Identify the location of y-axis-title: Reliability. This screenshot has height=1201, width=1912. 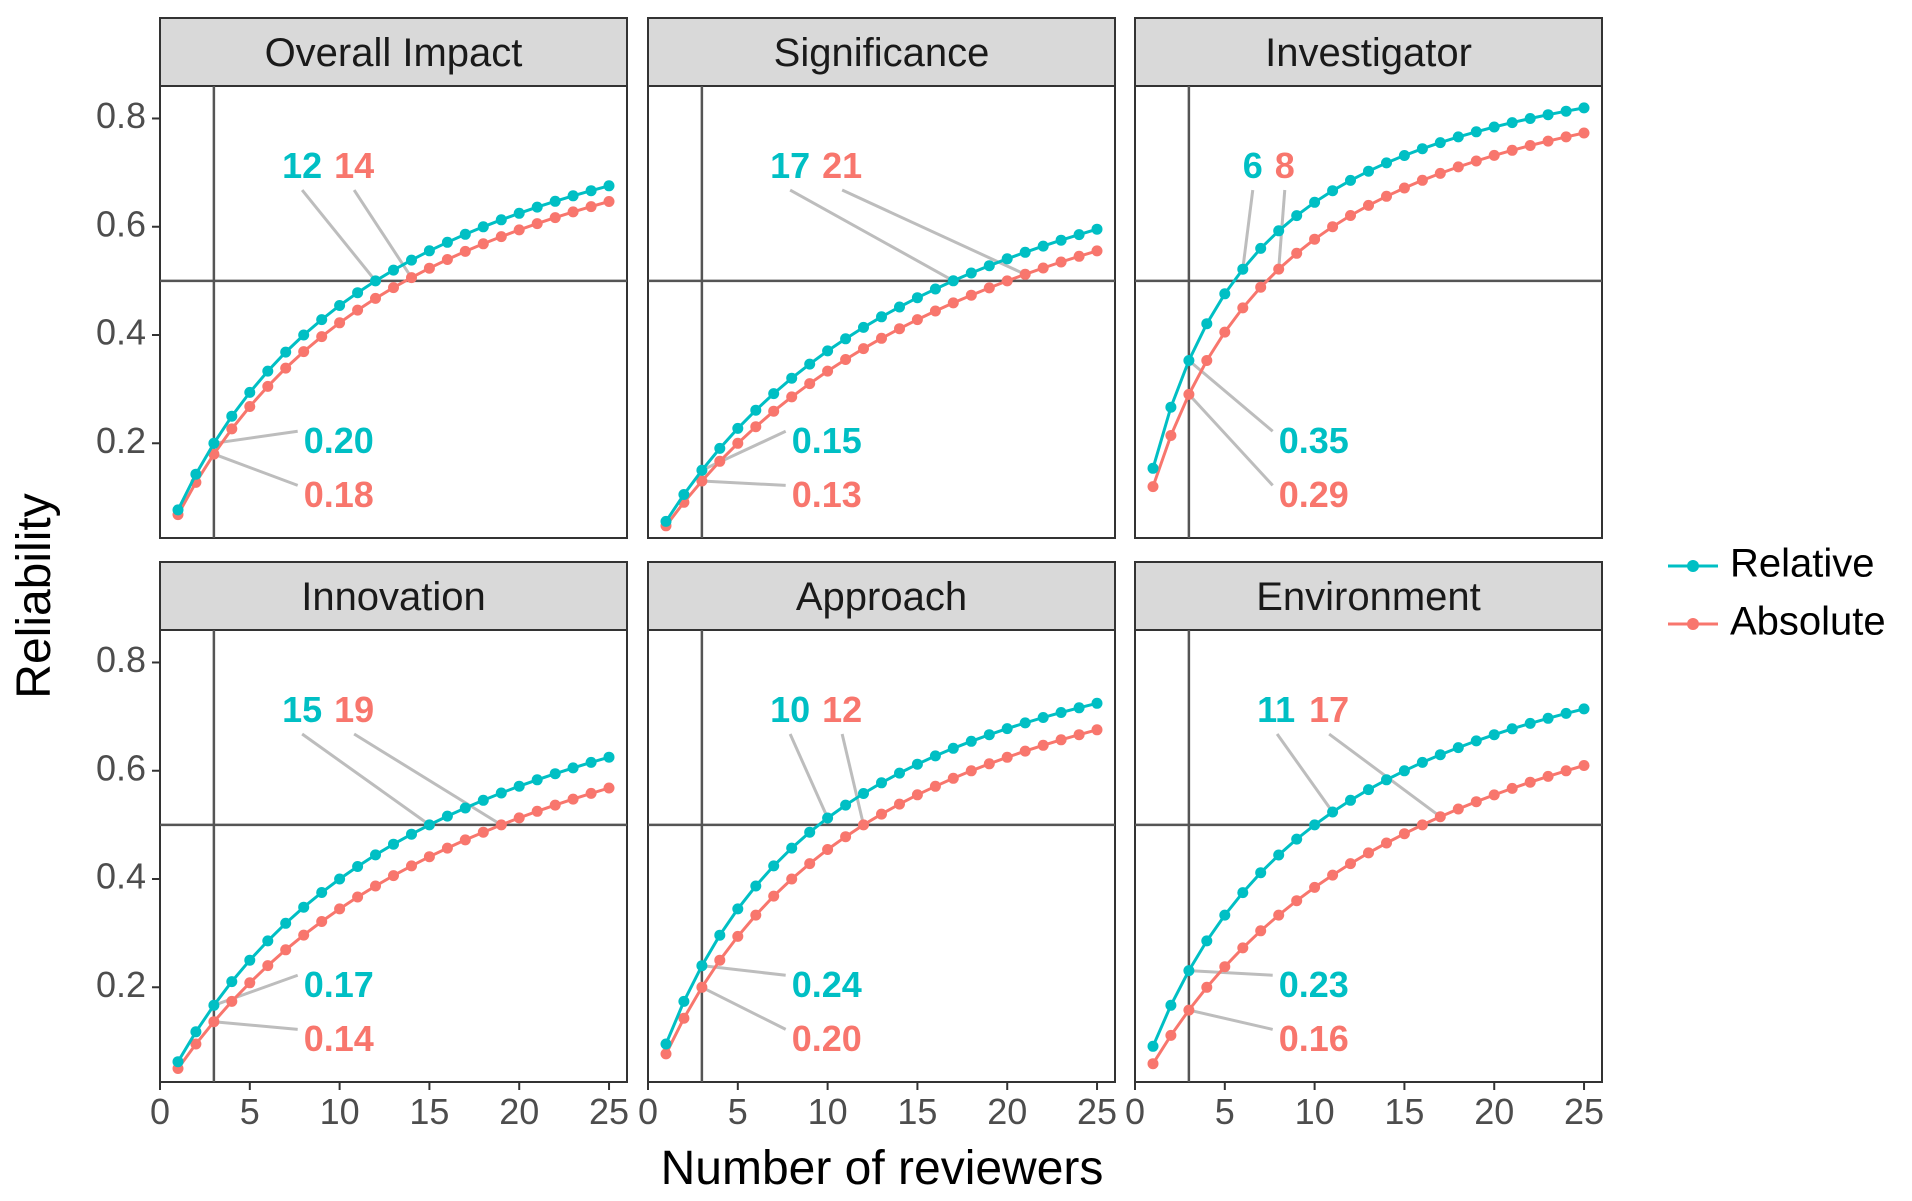
(34, 595).